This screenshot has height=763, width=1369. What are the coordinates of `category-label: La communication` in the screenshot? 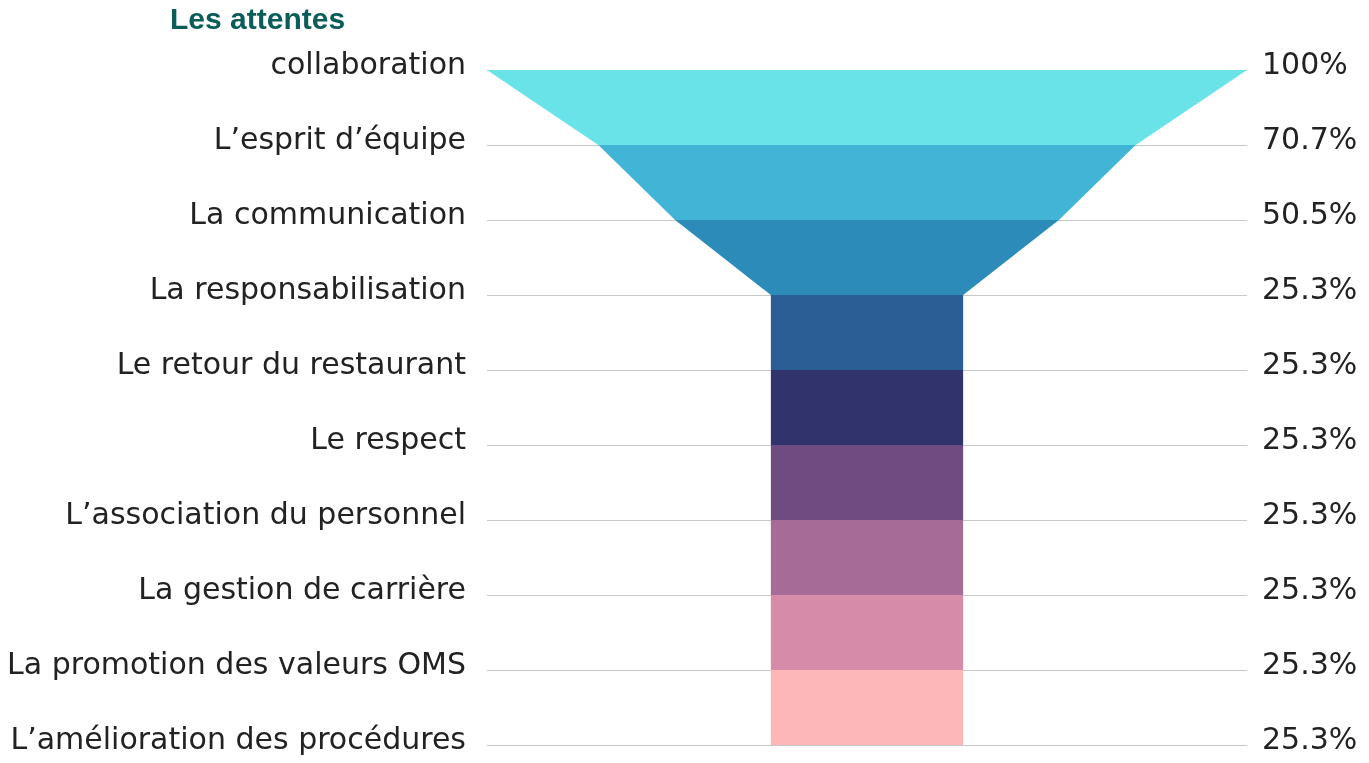 It's located at (327, 213).